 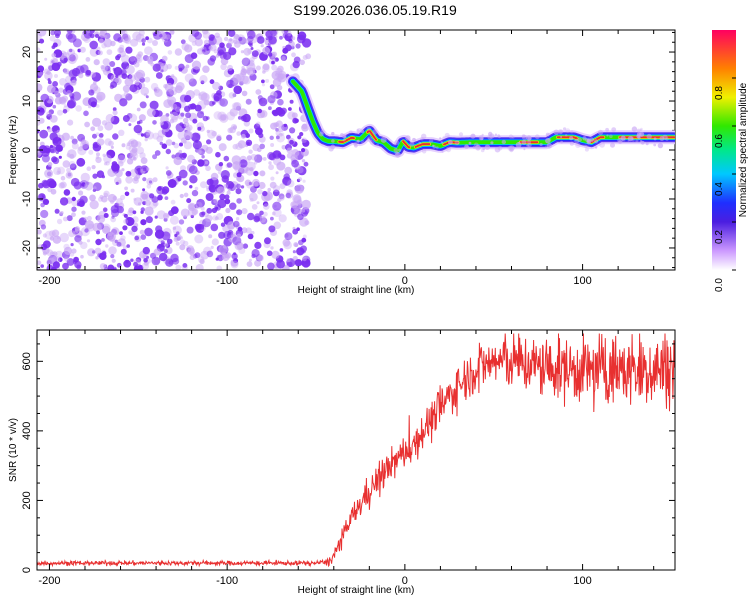 I want to click on x-tick-label: 100, so click(x=582, y=281).